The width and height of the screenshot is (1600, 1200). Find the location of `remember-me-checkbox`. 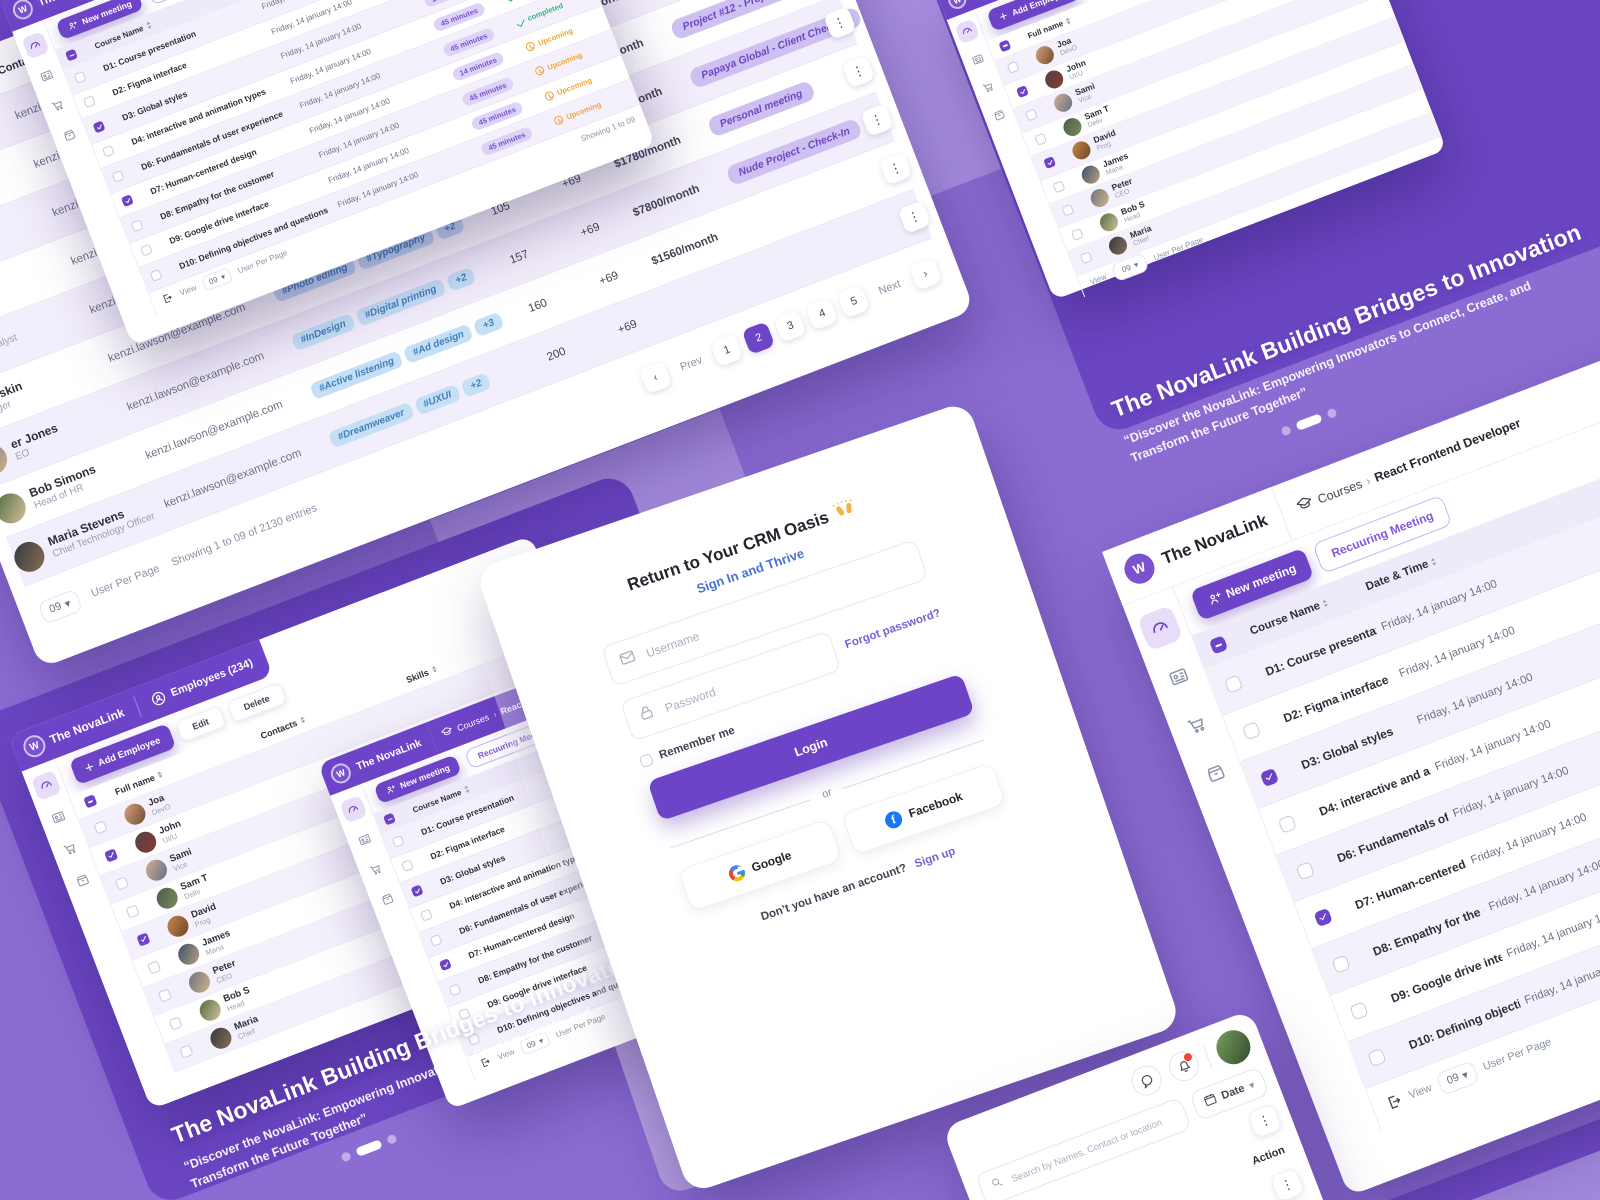

remember-me-checkbox is located at coordinates (646, 760).